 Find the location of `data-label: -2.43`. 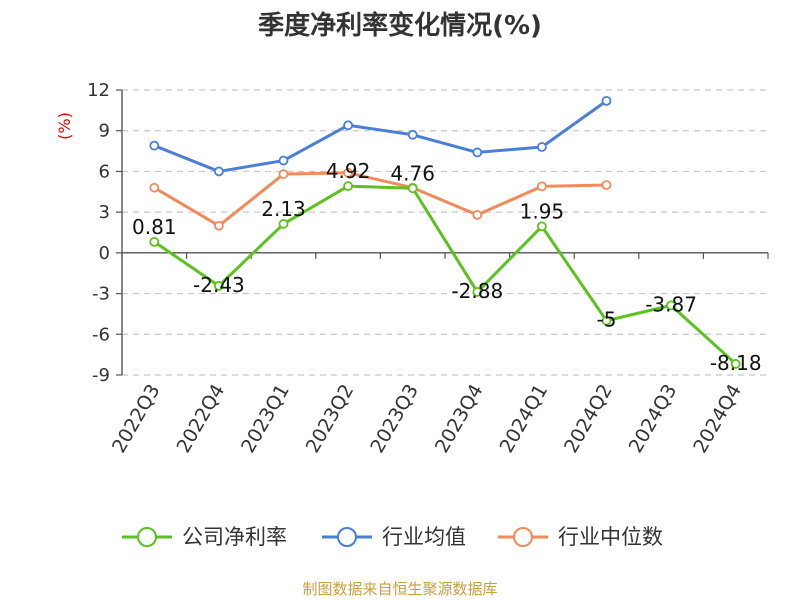

data-label: -2.43 is located at coordinates (219, 285).